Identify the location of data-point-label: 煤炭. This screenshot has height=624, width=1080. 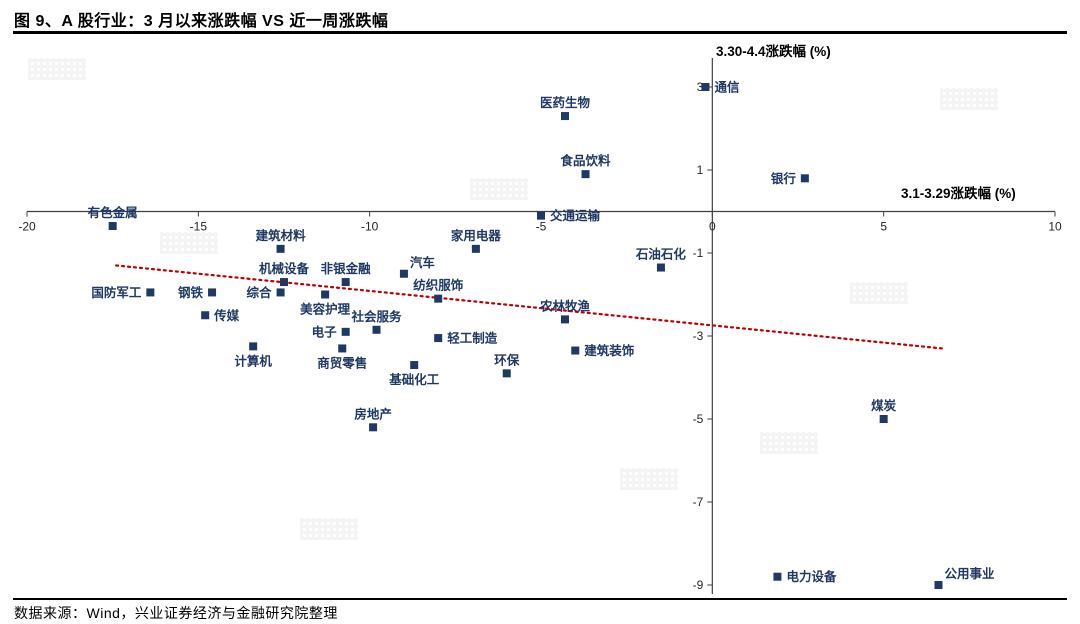
(884, 405).